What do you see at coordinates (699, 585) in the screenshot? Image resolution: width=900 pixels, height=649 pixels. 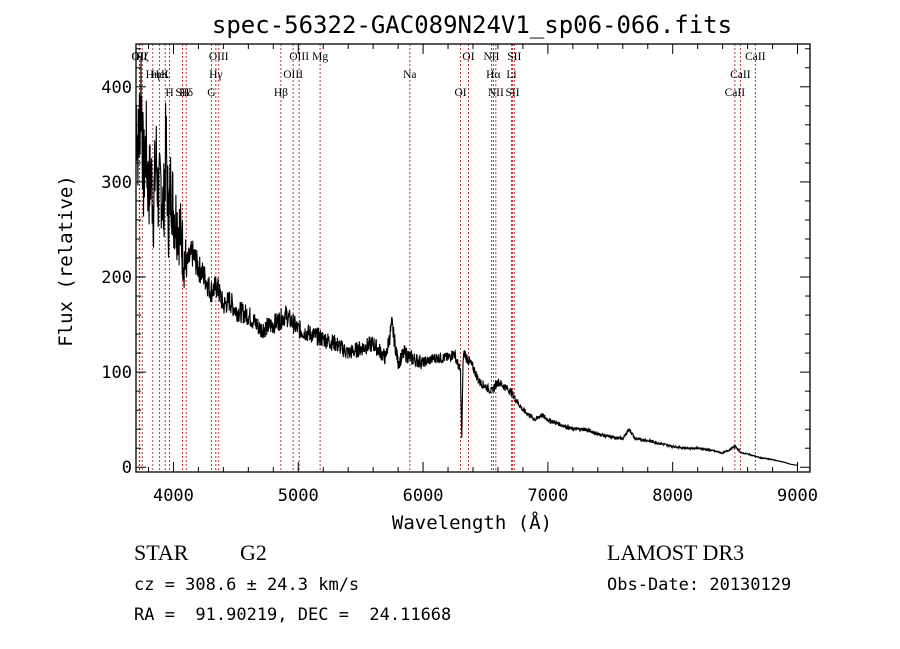 I see `obs-date: Obs-Date: 20130129` at bounding box center [699, 585].